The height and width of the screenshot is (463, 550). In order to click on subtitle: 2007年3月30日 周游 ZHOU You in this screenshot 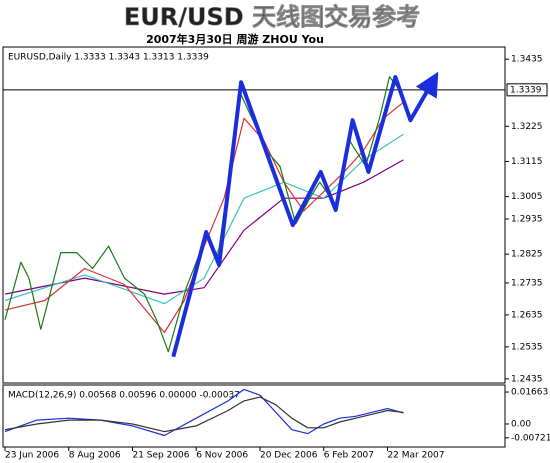, I will do `click(235, 39)`.